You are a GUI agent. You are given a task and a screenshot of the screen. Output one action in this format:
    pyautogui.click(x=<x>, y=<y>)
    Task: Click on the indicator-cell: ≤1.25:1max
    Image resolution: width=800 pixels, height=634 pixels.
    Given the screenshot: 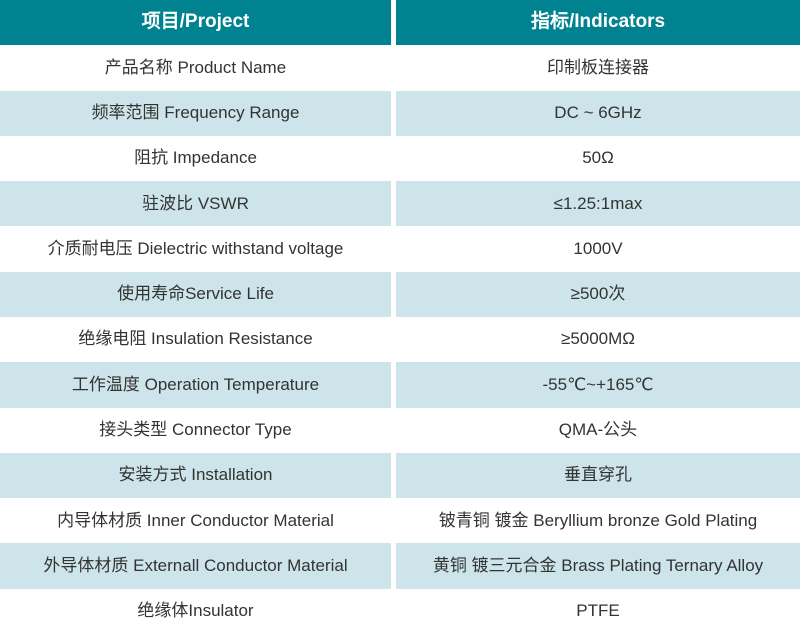 What is the action you would take?
    pyautogui.click(x=598, y=204)
    